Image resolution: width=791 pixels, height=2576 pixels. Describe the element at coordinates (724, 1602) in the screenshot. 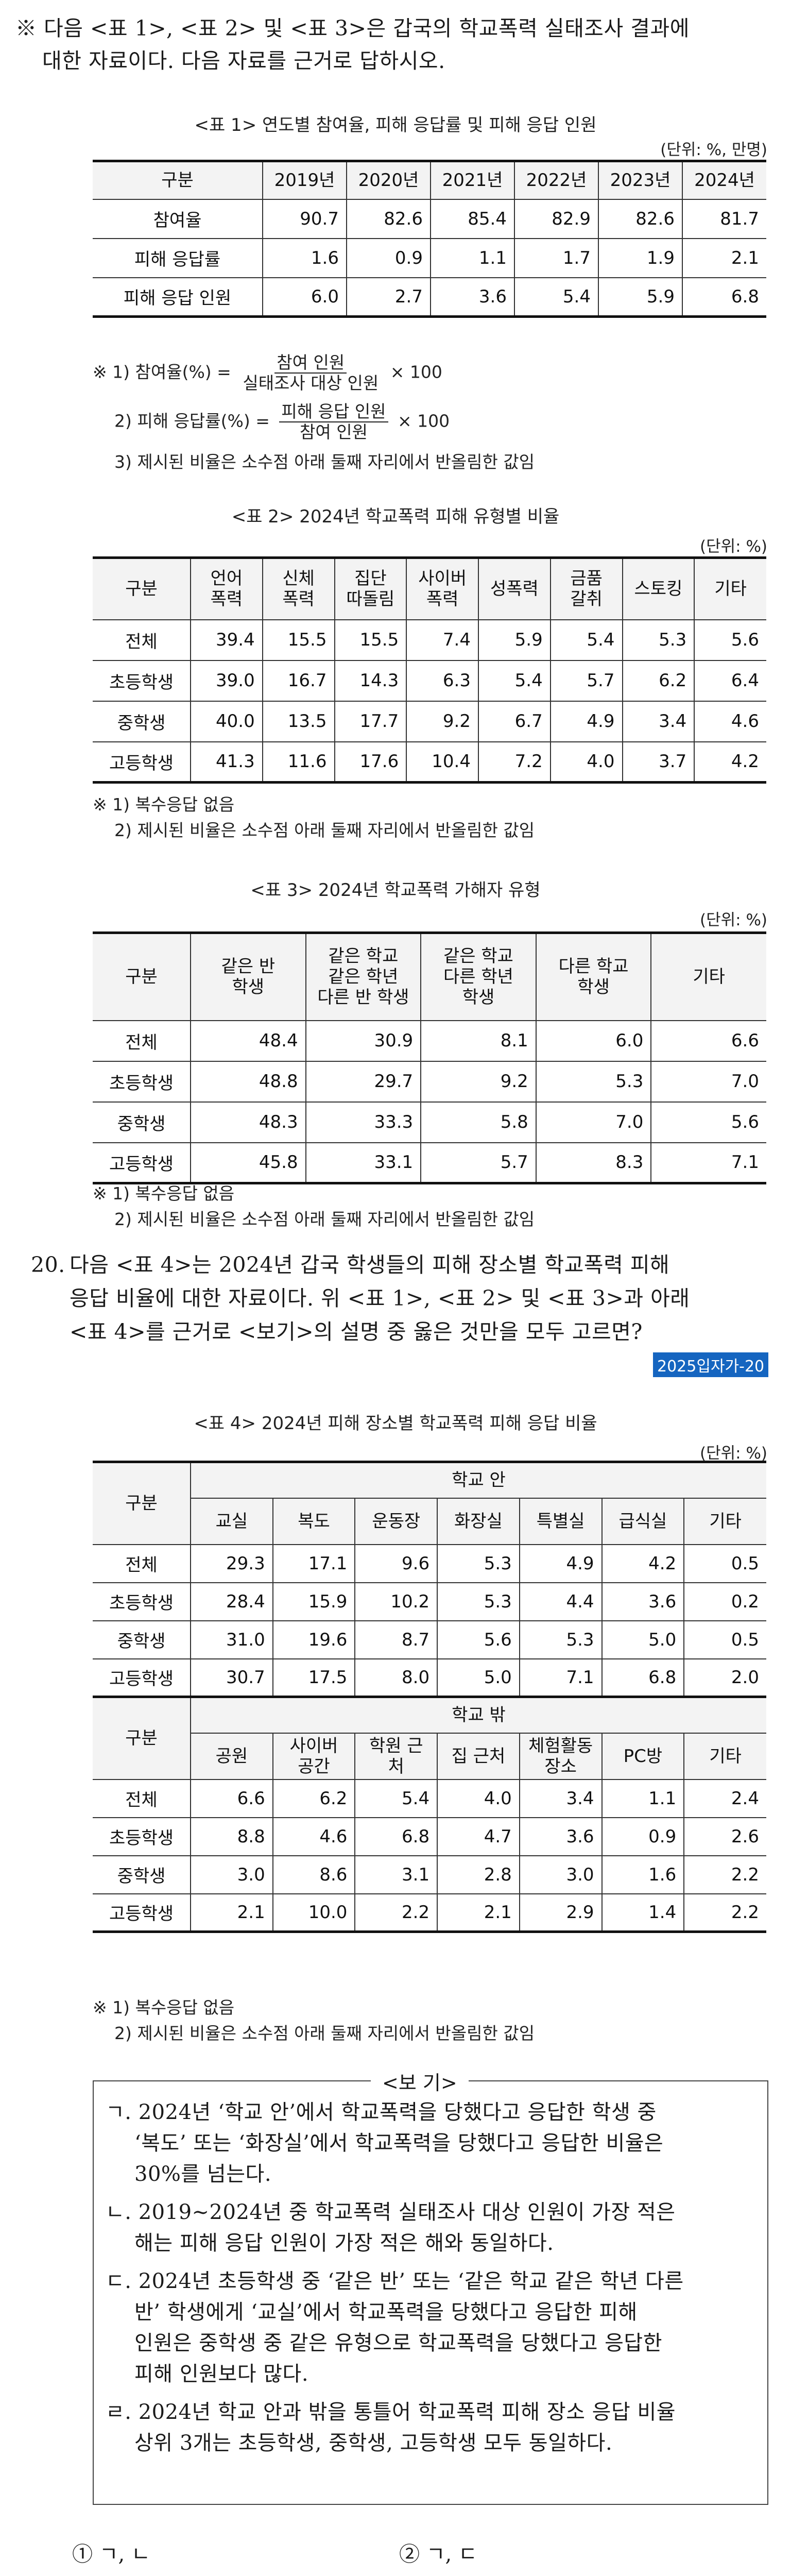

I see `table-cell: 0.2` at that location.